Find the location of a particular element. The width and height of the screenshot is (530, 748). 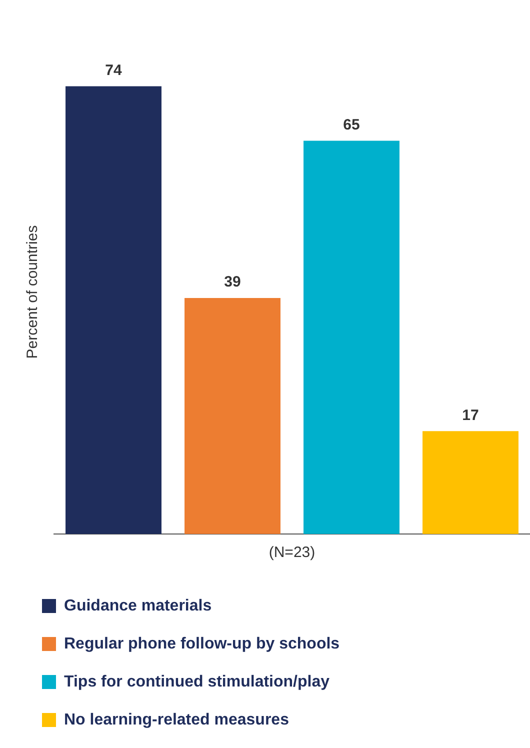

data-label: 74 is located at coordinates (113, 70).